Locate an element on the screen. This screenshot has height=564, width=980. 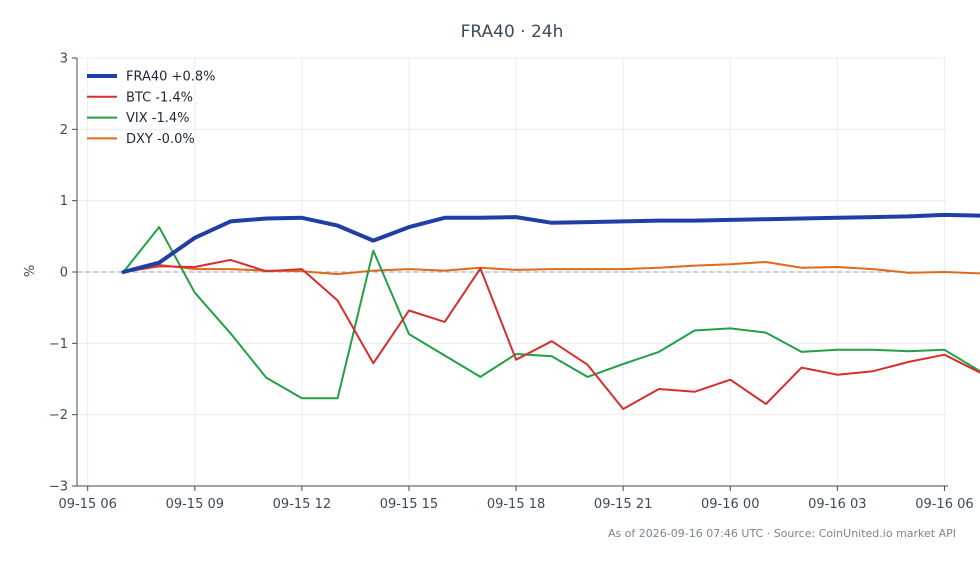
series-line is located at coordinates (550, 243).